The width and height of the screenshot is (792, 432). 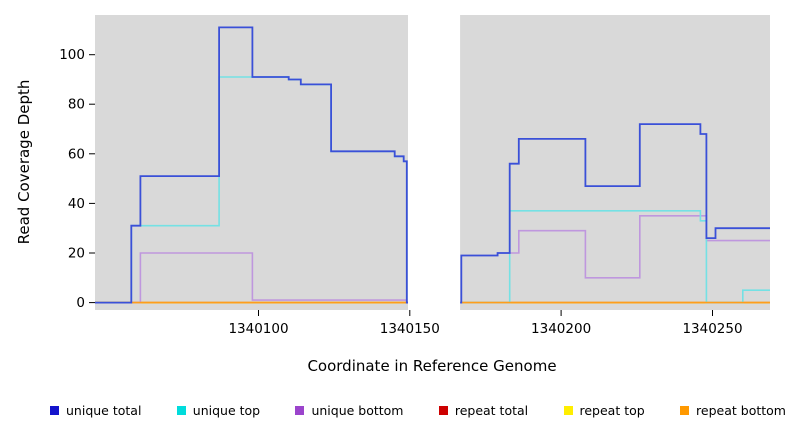 What do you see at coordinates (712, 329) in the screenshot?
I see `x-tick-label: 1340250` at bounding box center [712, 329].